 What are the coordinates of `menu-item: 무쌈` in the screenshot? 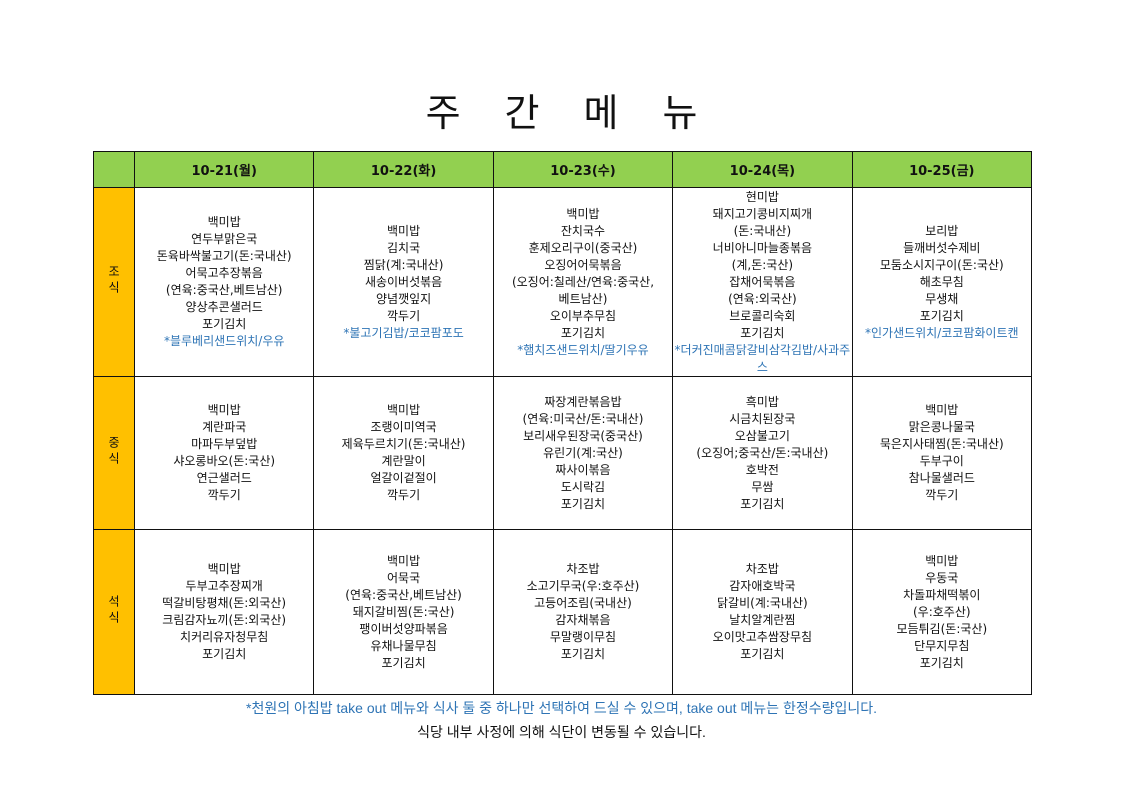 It's located at (762, 486).